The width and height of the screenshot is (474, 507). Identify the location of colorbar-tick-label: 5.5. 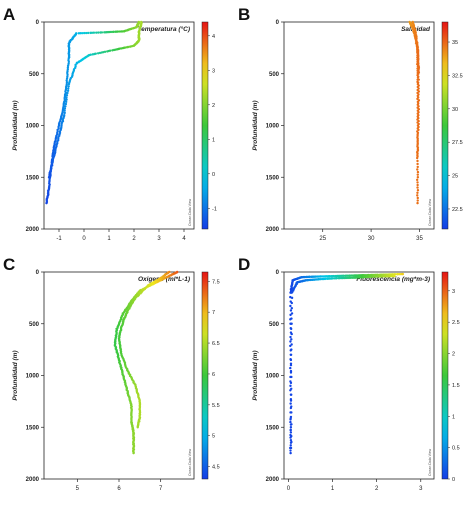
(216, 406).